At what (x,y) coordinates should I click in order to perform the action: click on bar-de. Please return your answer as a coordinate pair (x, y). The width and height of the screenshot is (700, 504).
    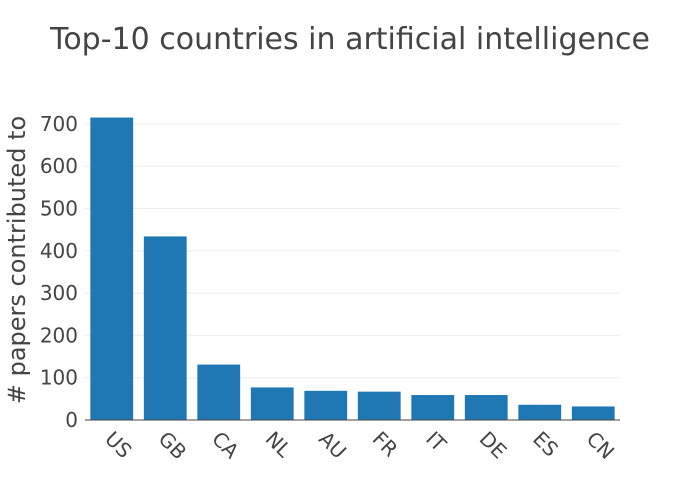
    Looking at the image, I should click on (486, 407).